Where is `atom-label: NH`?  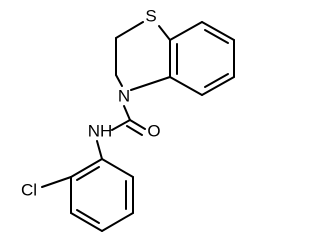
atom-label: NH is located at coordinates (100, 130).